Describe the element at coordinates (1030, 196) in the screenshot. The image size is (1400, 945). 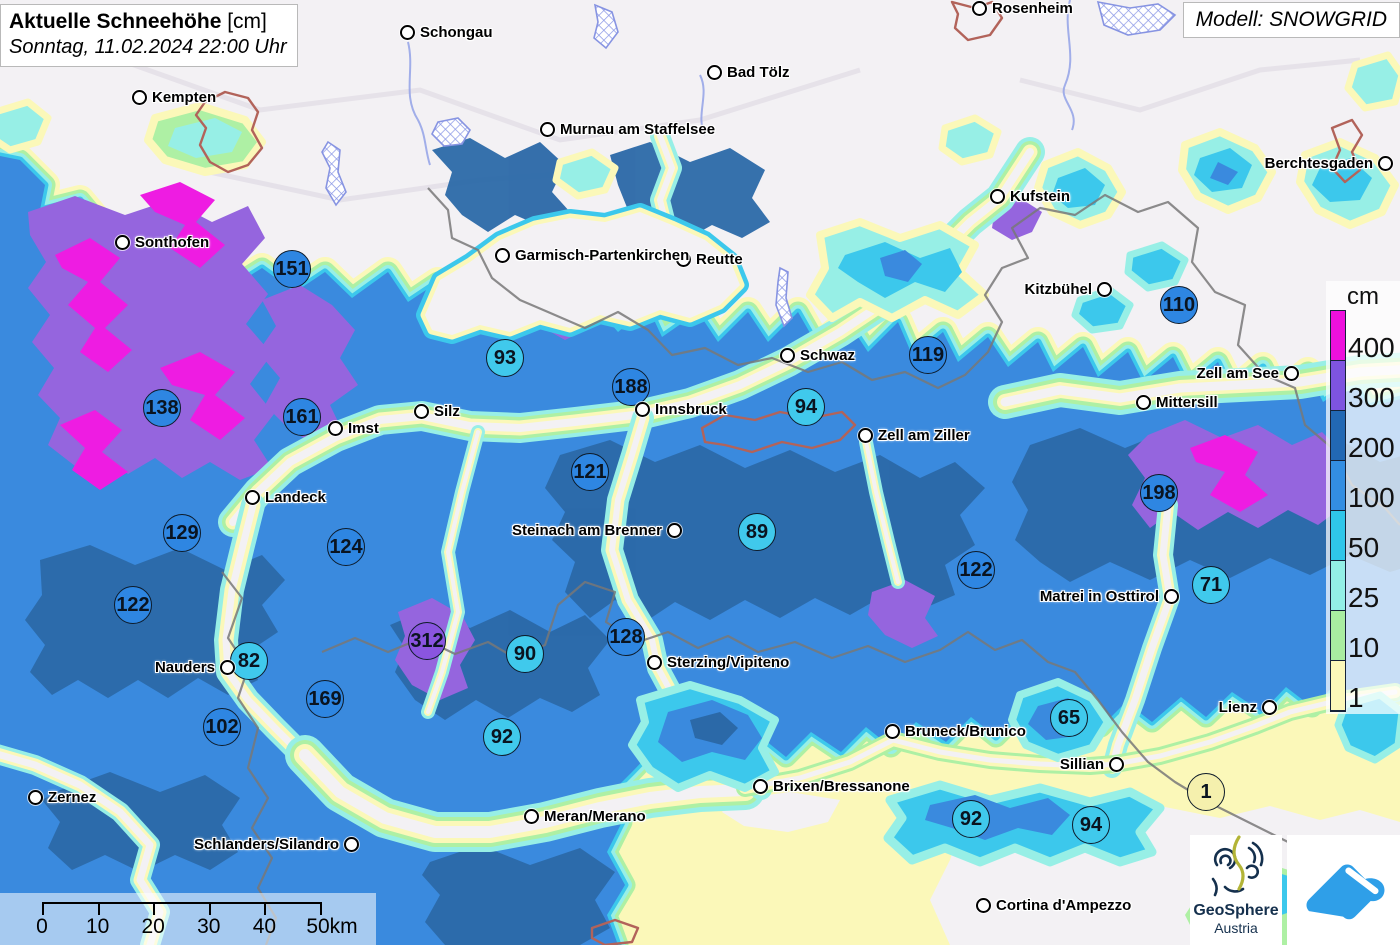
I see `city-marker: Kufstein` at that location.